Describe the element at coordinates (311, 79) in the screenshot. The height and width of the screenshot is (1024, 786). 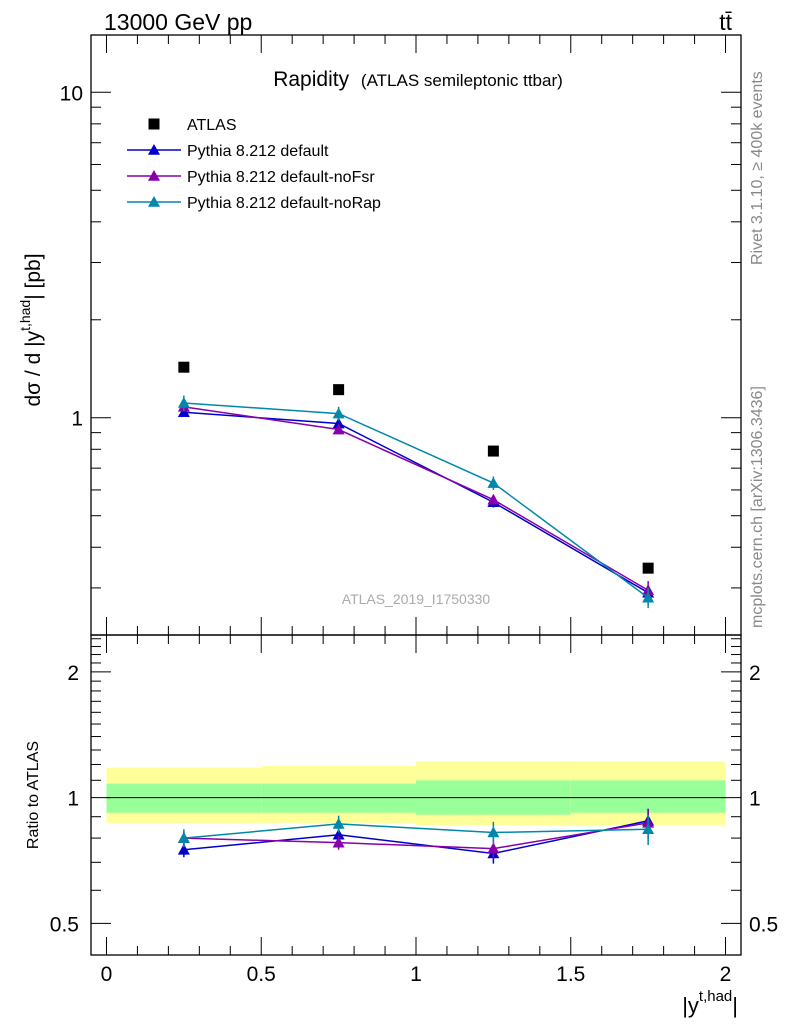
I see `title-main: Rapidity` at that location.